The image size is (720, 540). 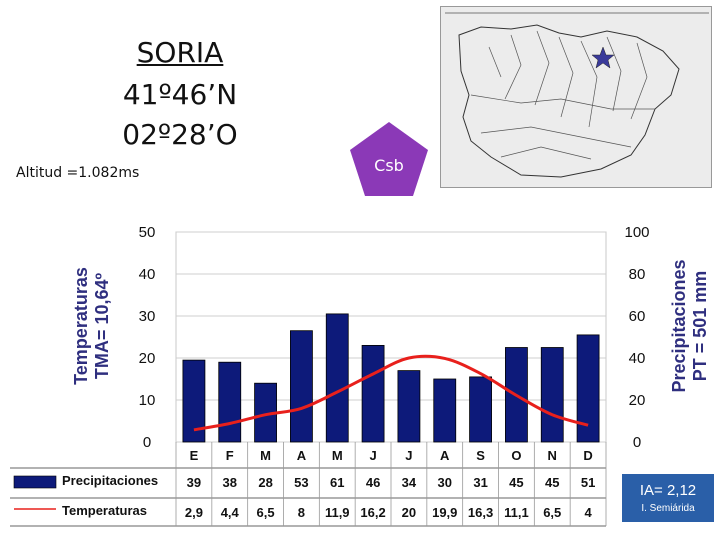 I want to click on y-right-tick: 20, so click(x=637, y=400).